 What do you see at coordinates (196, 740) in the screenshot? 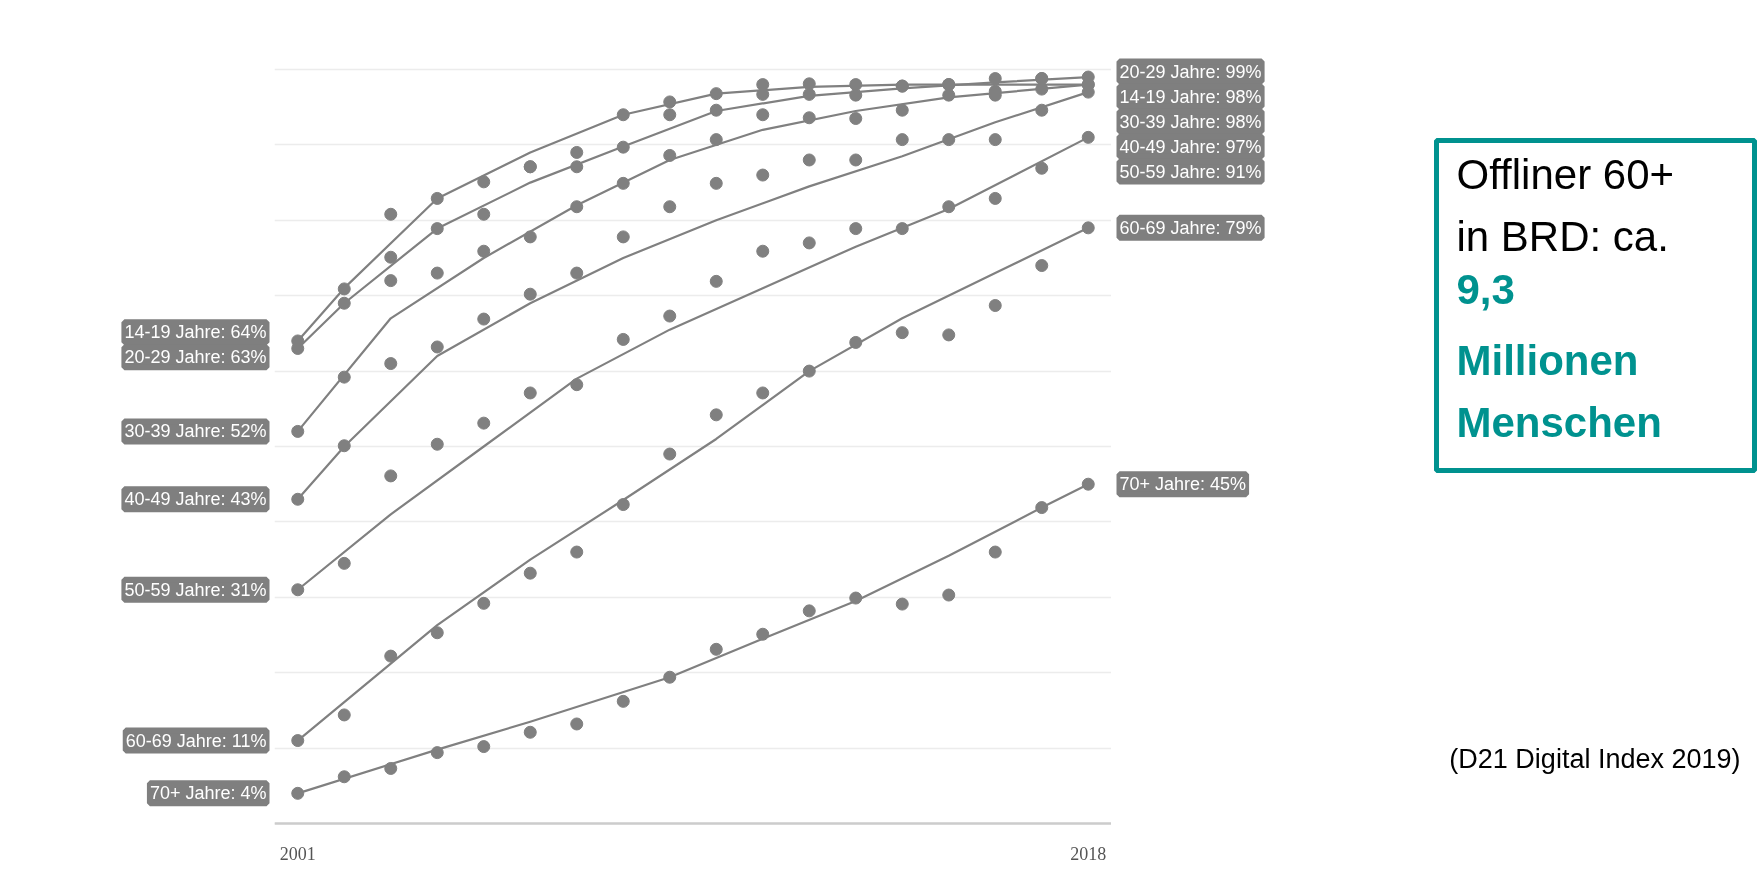
I see `data-label: 60-69 Jahre: 11%` at bounding box center [196, 740].